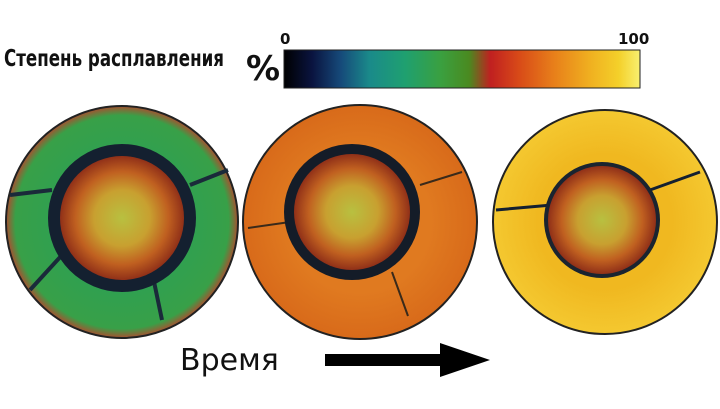 This screenshot has width=720, height=409. What do you see at coordinates (229, 360) in the screenshot?
I see `time-label: Время` at bounding box center [229, 360].